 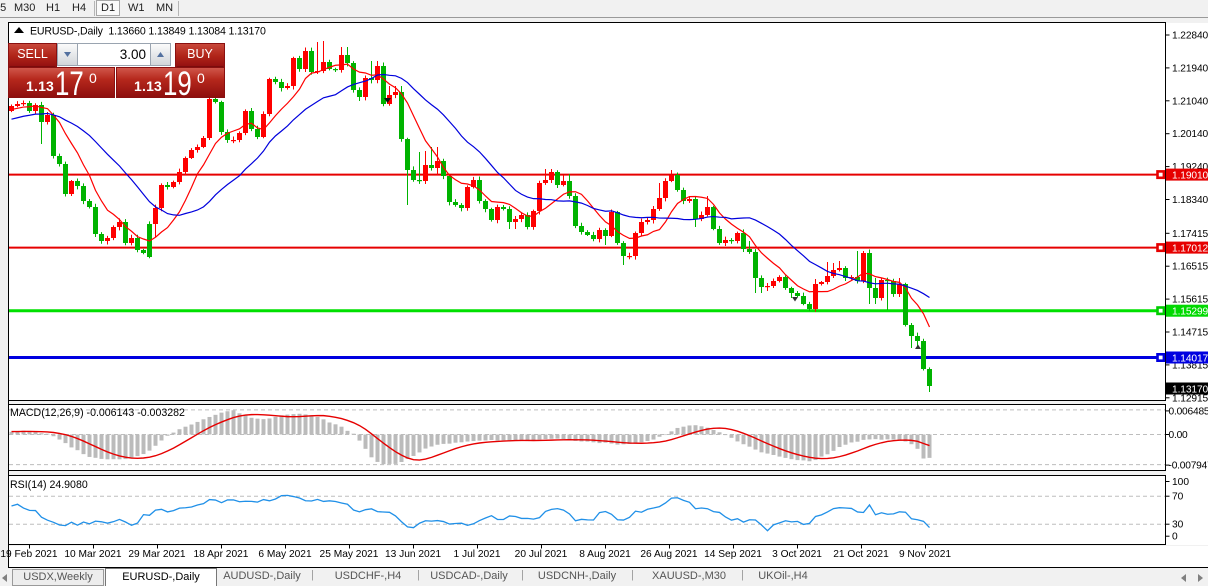 What do you see at coordinates (1190, 249) in the screenshot?
I see `svg-text: 1.17012` at bounding box center [1190, 249].